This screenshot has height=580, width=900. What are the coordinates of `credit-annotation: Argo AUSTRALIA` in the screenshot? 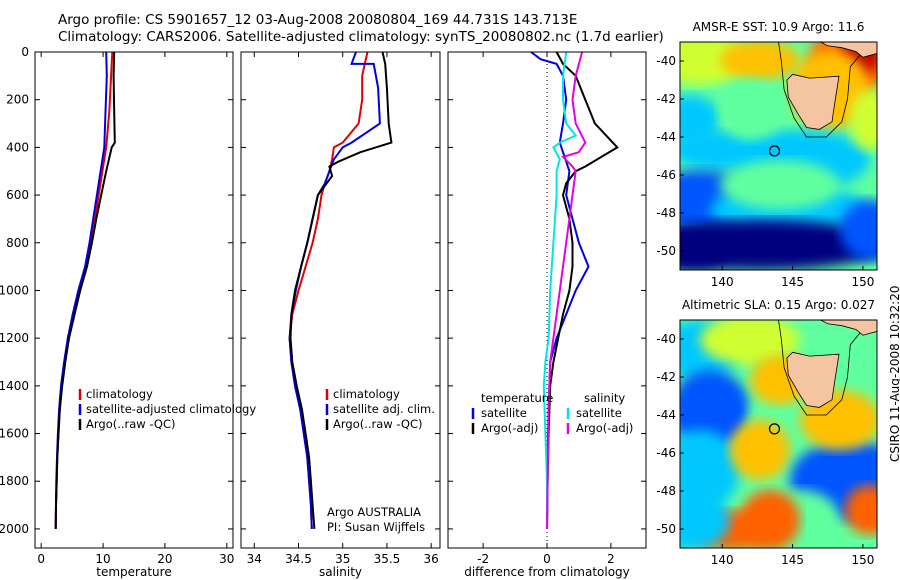 It's located at (374, 512).